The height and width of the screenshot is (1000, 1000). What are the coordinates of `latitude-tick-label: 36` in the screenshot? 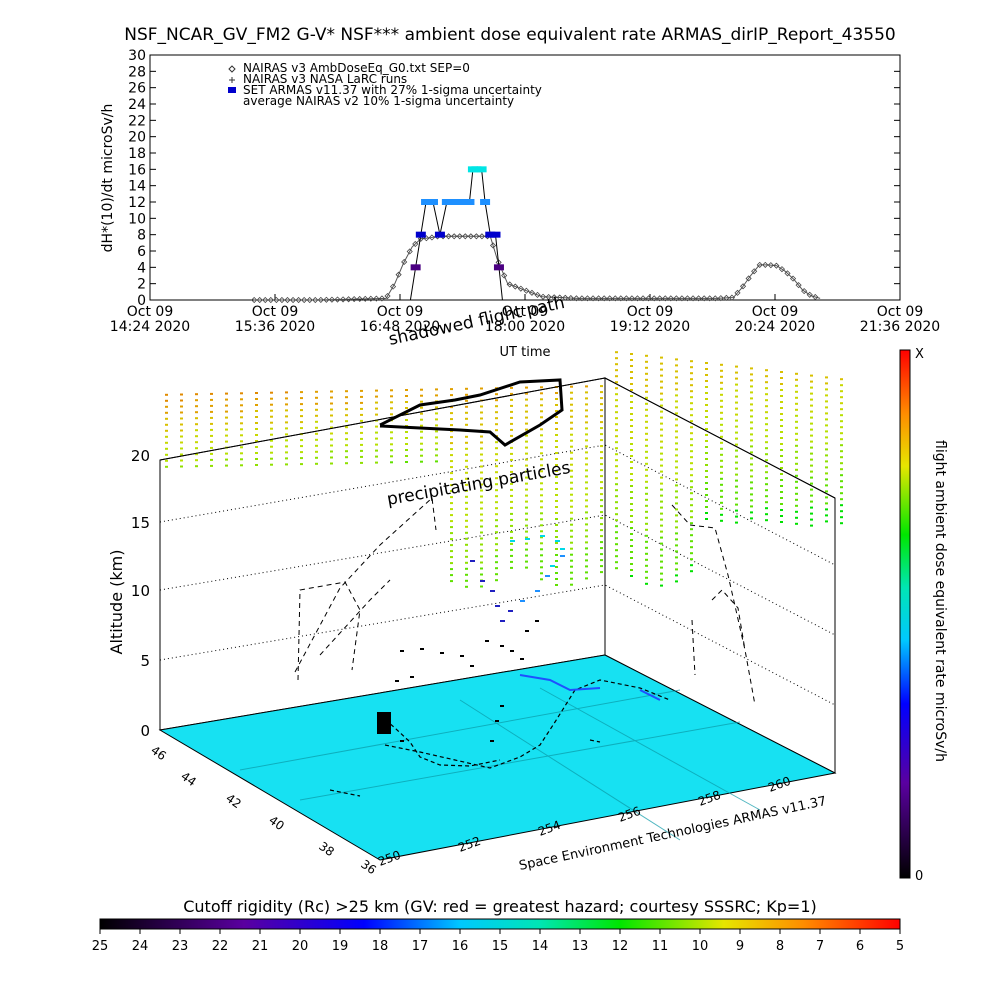 It's located at (368, 867).